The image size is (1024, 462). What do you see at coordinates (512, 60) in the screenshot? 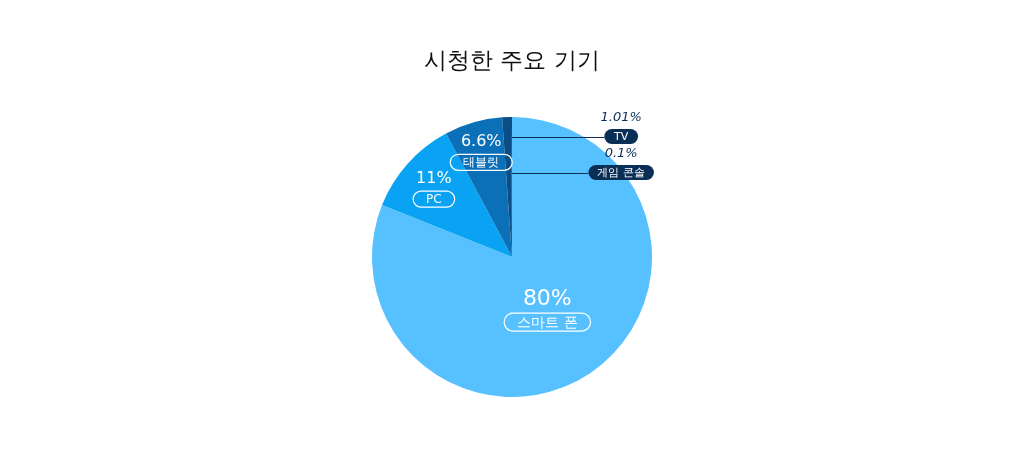
I see `chart-title: 시청한 주요 기기` at bounding box center [512, 60].